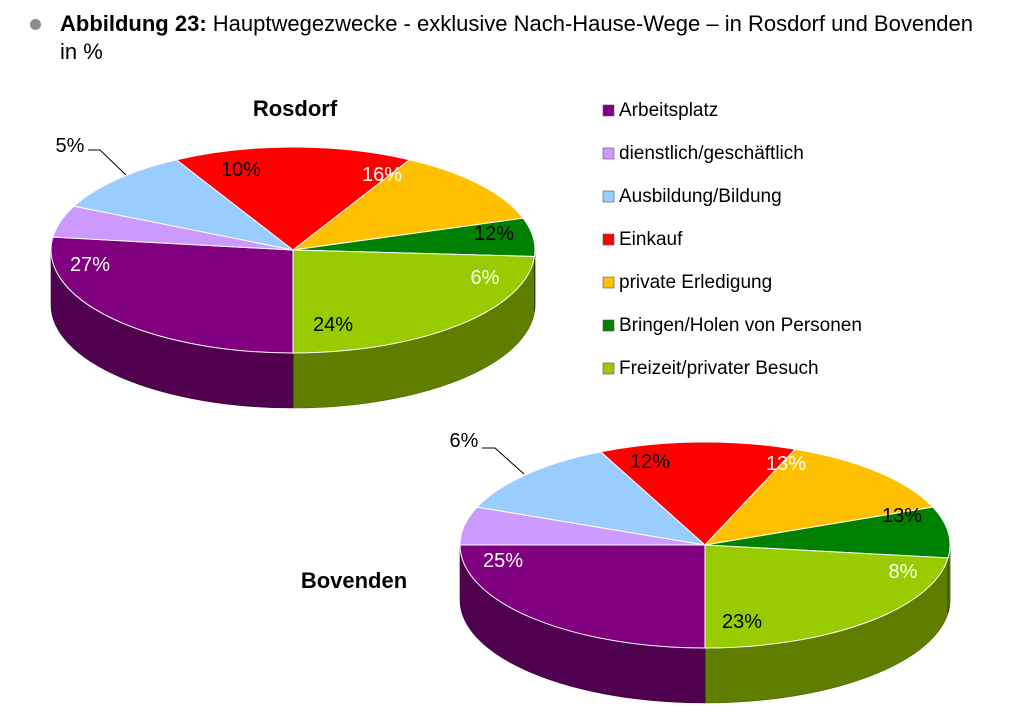 The image size is (1024, 727). I want to click on legend-label-arbeitsplatz: Arbeitsplatz, so click(668, 110).